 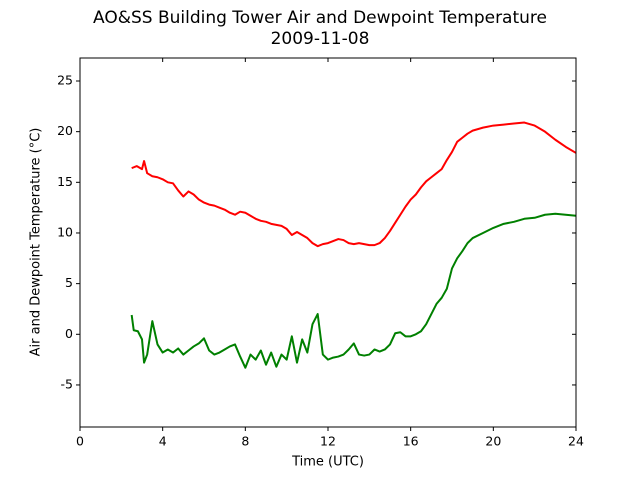 What do you see at coordinates (245, 441) in the screenshot?
I see `x-tick-label: 8` at bounding box center [245, 441].